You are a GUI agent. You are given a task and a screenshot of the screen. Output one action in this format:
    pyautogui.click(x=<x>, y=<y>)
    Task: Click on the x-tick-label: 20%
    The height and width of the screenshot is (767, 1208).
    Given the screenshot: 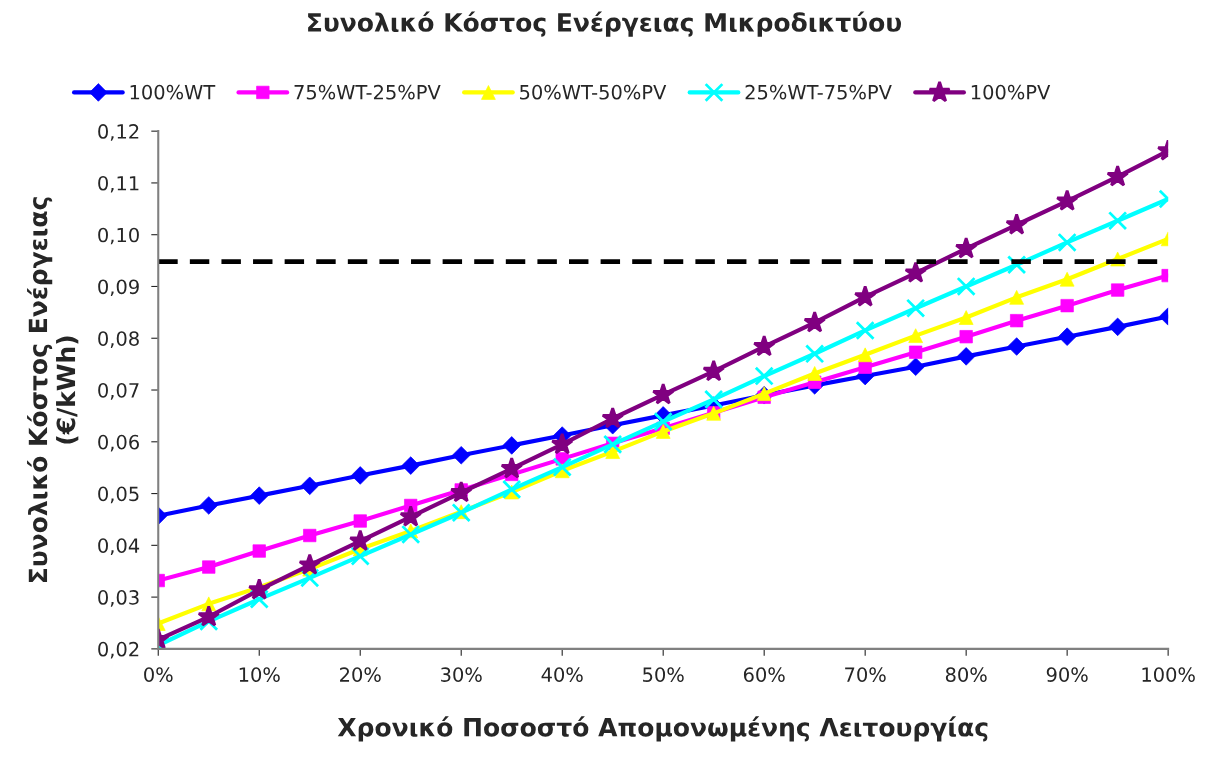 What is the action you would take?
    pyautogui.click(x=360, y=674)
    